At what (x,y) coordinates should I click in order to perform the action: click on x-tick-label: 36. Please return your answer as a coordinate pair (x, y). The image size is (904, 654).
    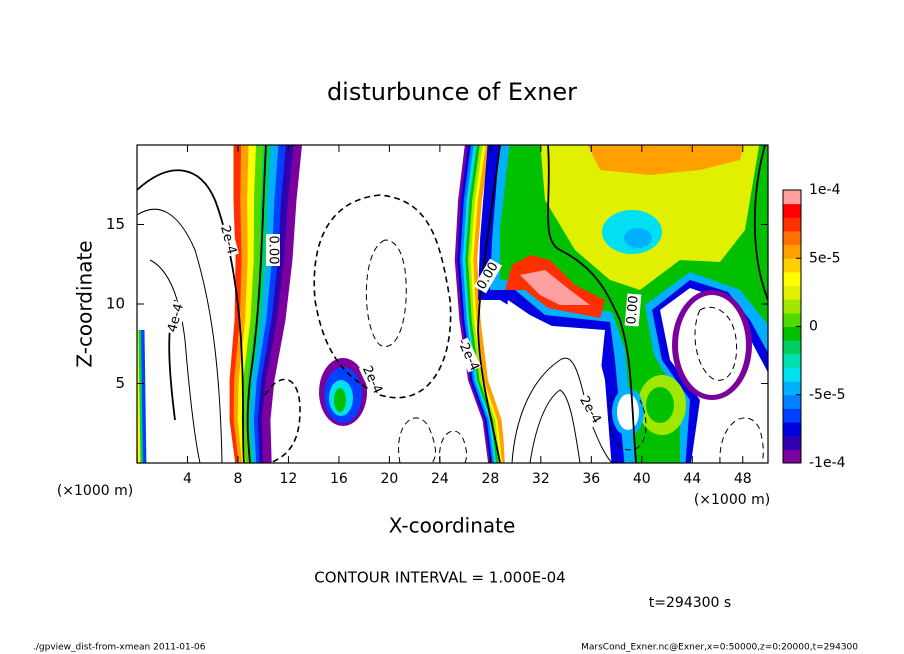
    Looking at the image, I should click on (591, 479).